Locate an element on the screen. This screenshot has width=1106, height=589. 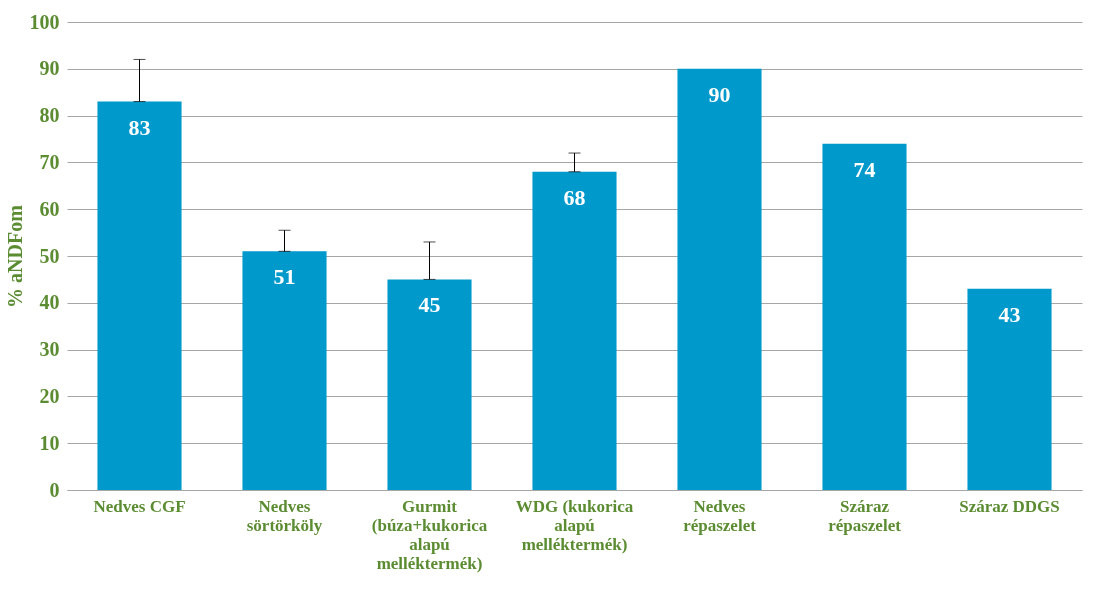
y-tick-label: 10 is located at coordinates (49, 442).